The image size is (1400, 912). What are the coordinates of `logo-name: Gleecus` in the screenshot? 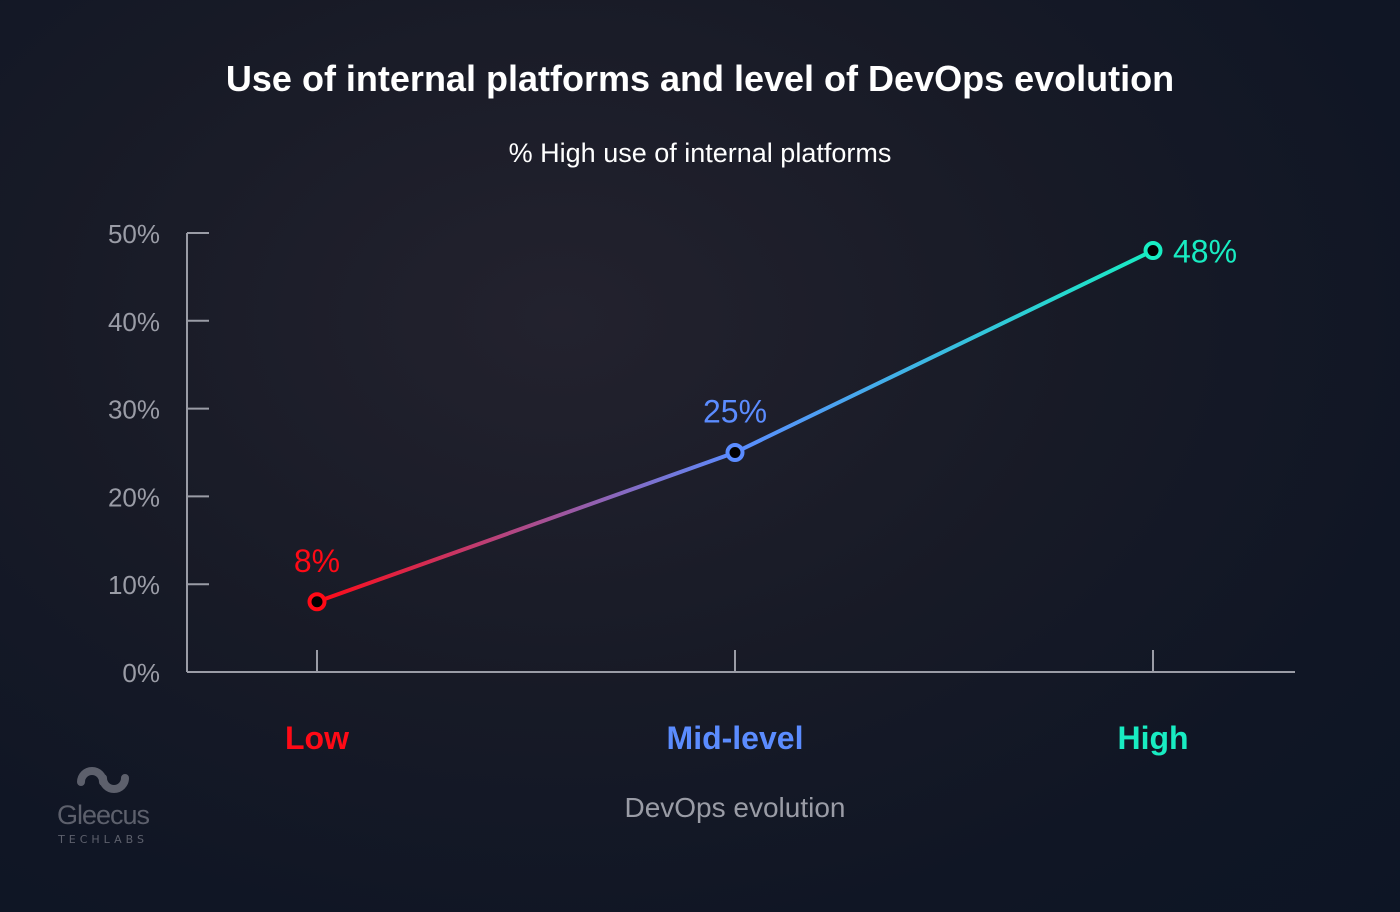 It's located at (103, 815).